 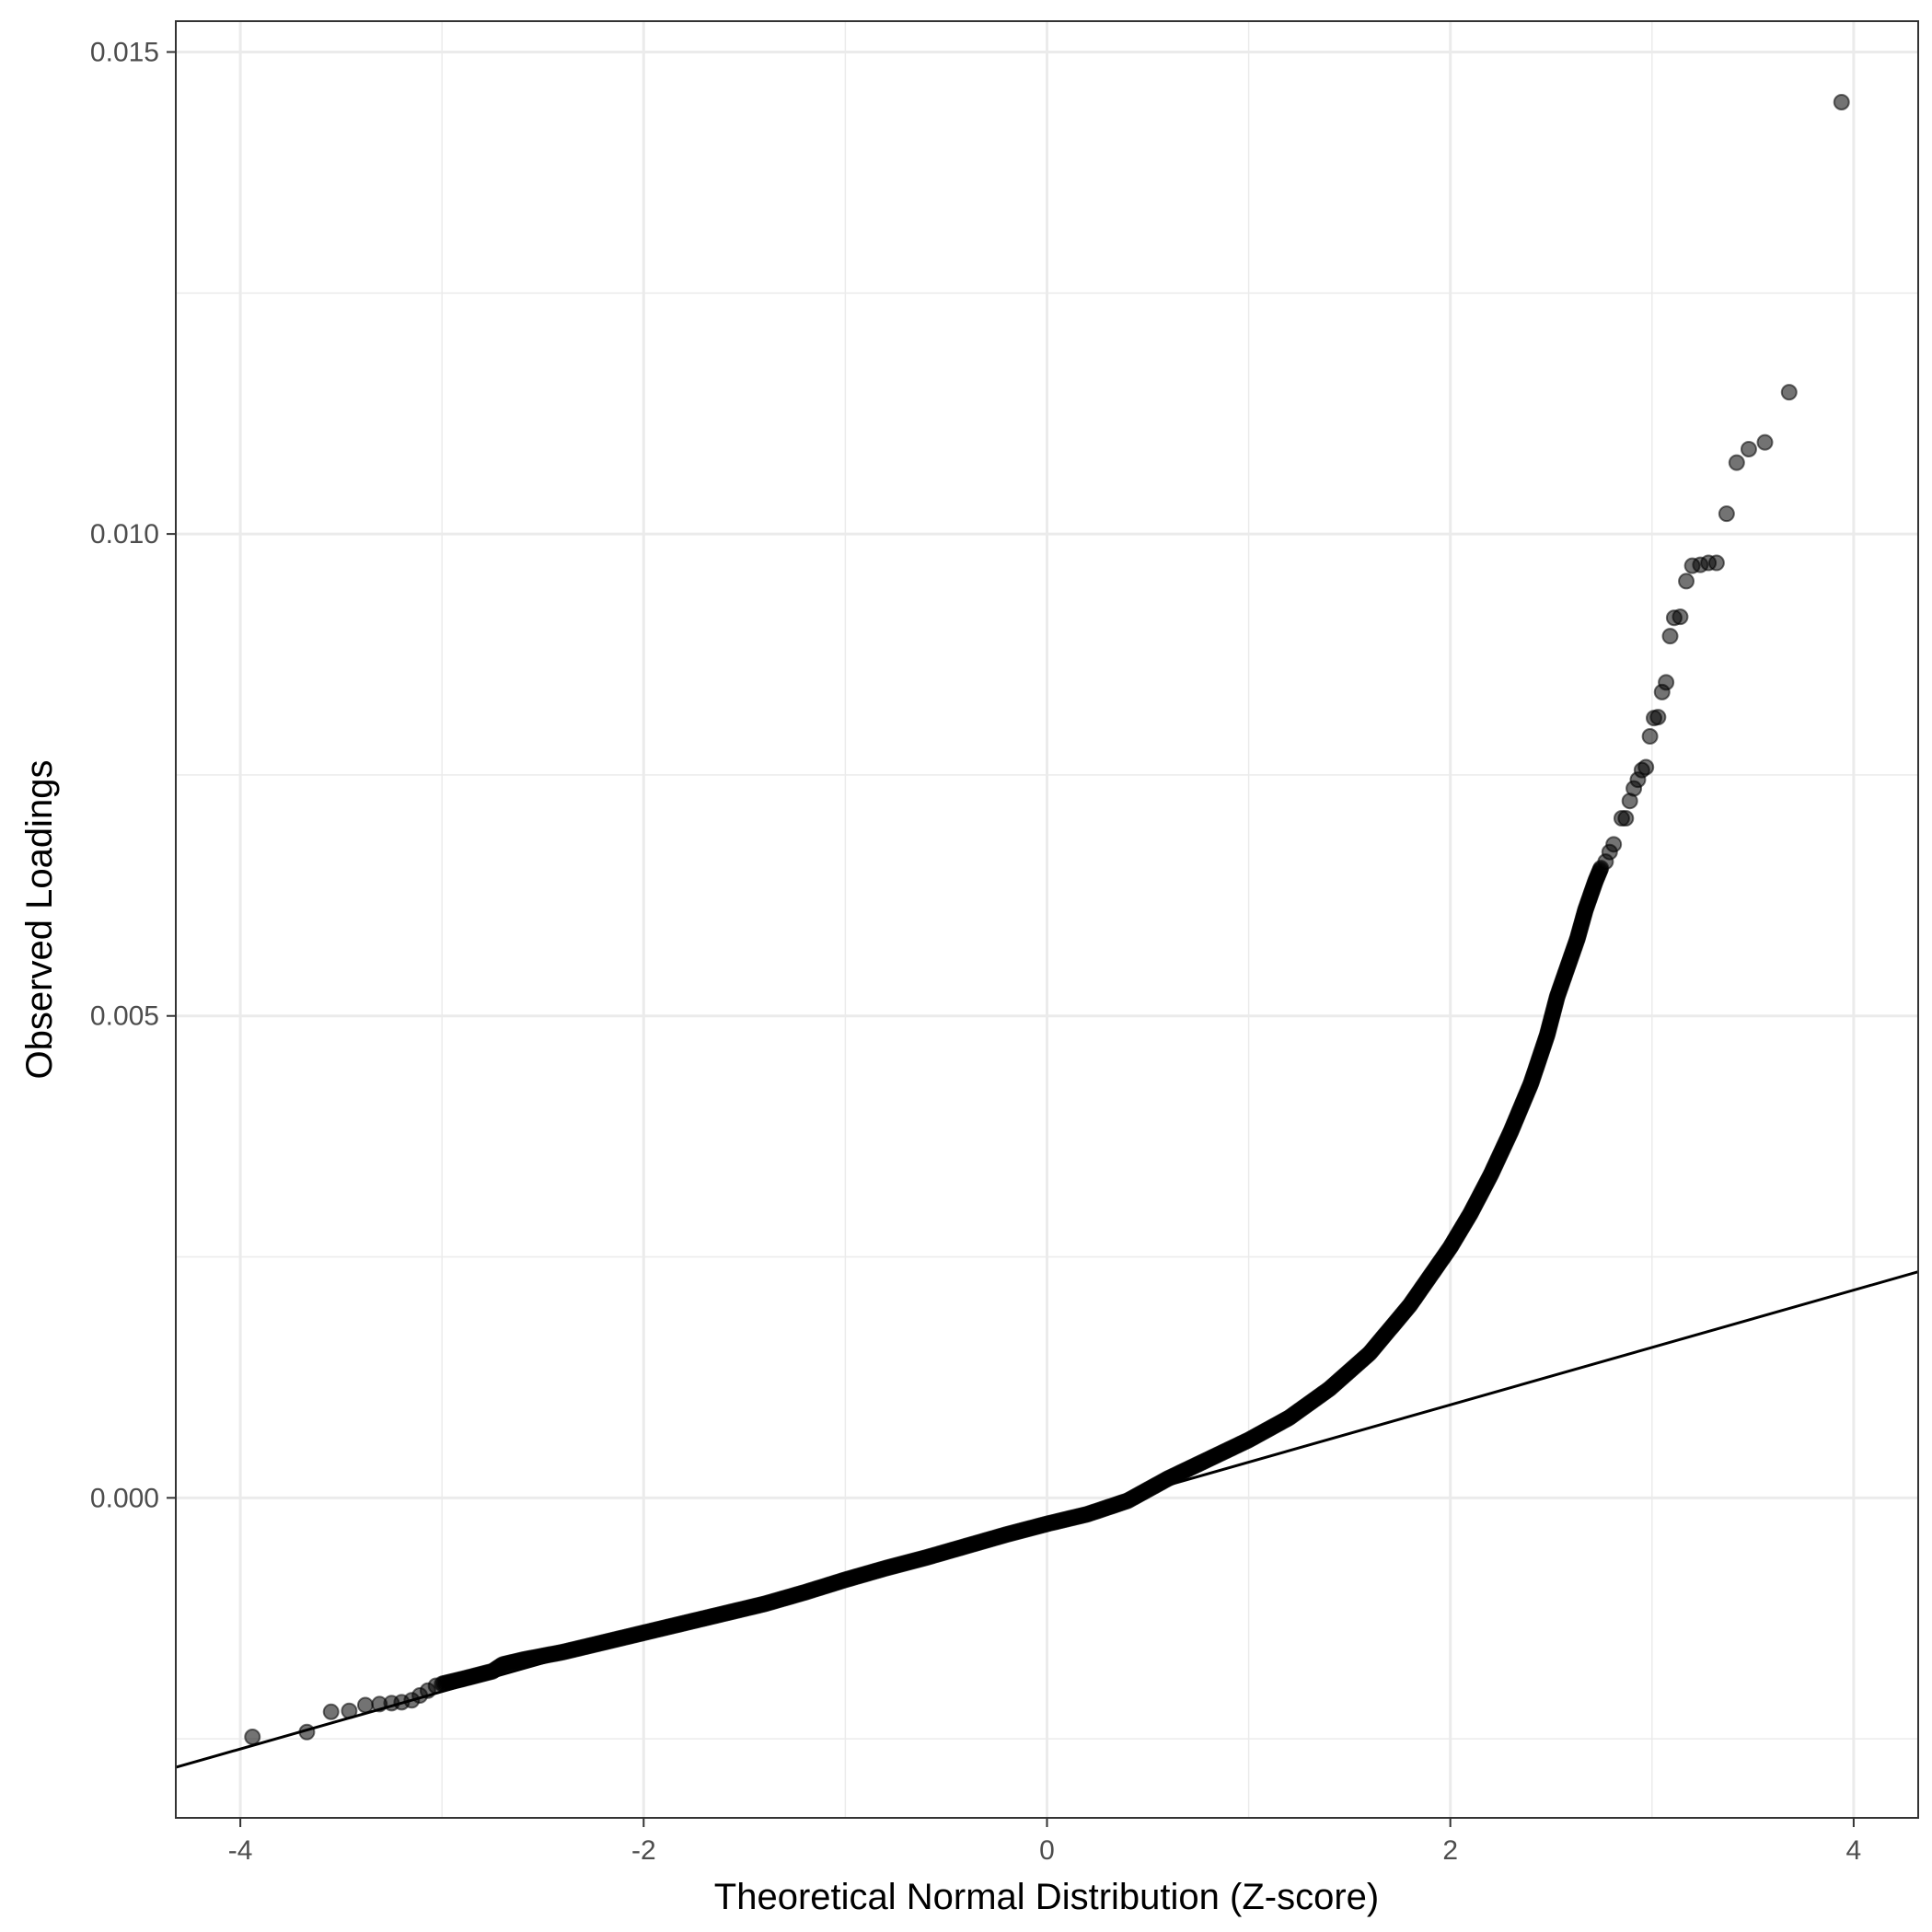 What do you see at coordinates (125, 1498) in the screenshot?
I see `y-tick-label: 0.000` at bounding box center [125, 1498].